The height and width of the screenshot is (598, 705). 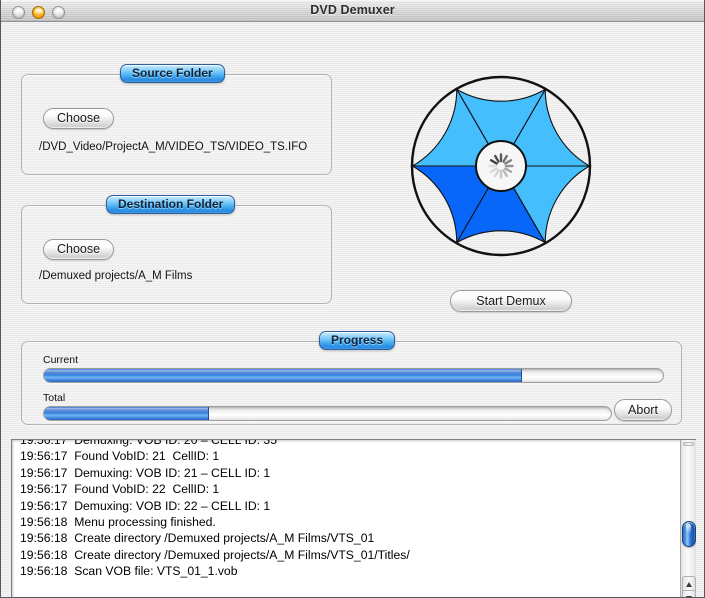 I want to click on destination-folder-label: Destination Folder, so click(x=171, y=204).